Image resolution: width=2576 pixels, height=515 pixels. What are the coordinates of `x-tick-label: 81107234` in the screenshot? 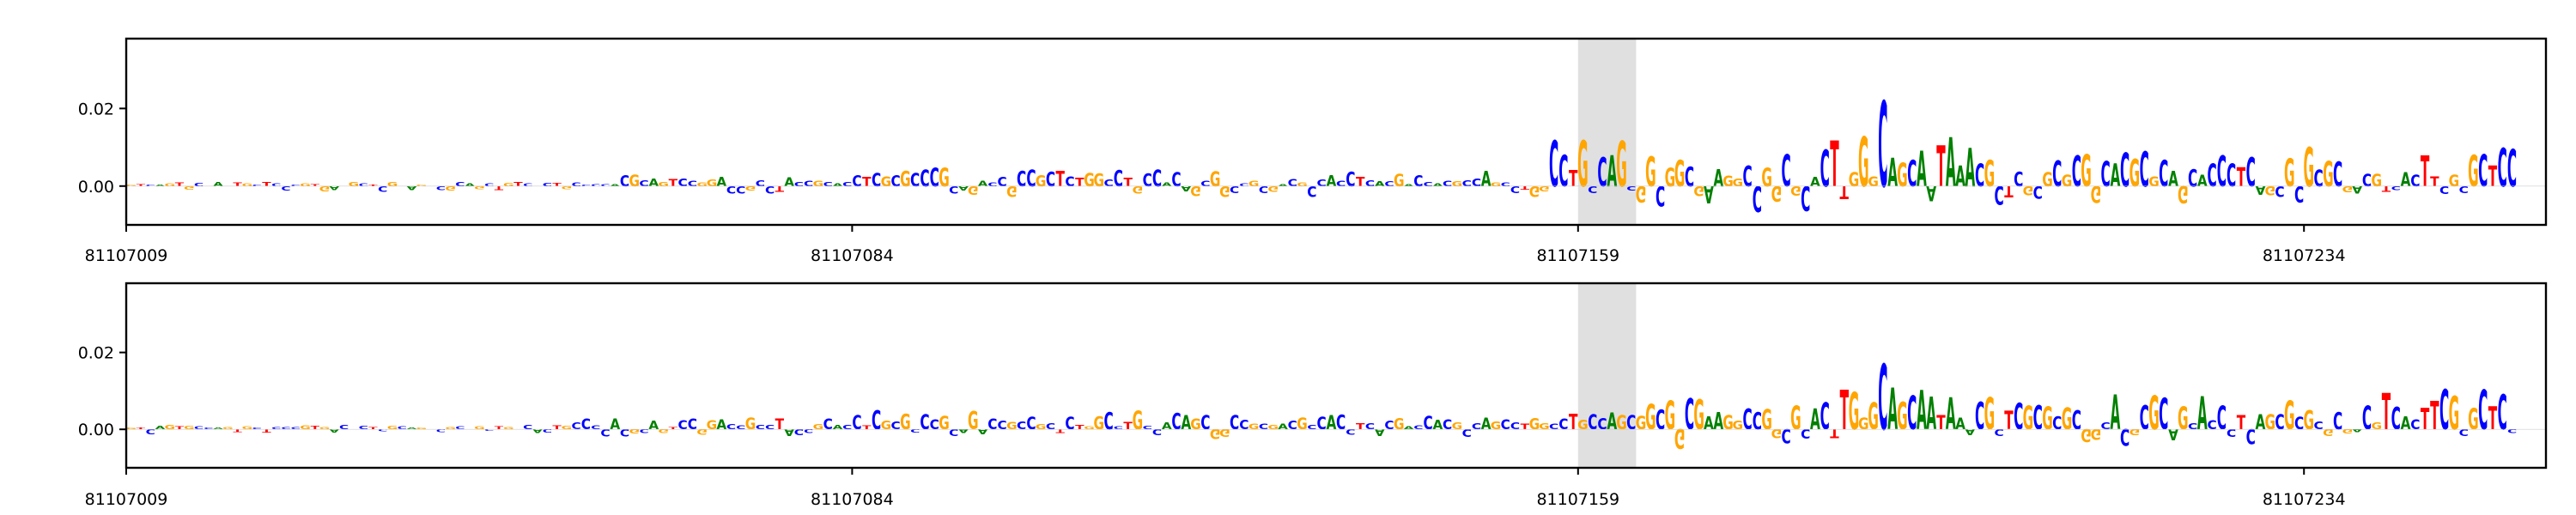 It's located at (2304, 255).